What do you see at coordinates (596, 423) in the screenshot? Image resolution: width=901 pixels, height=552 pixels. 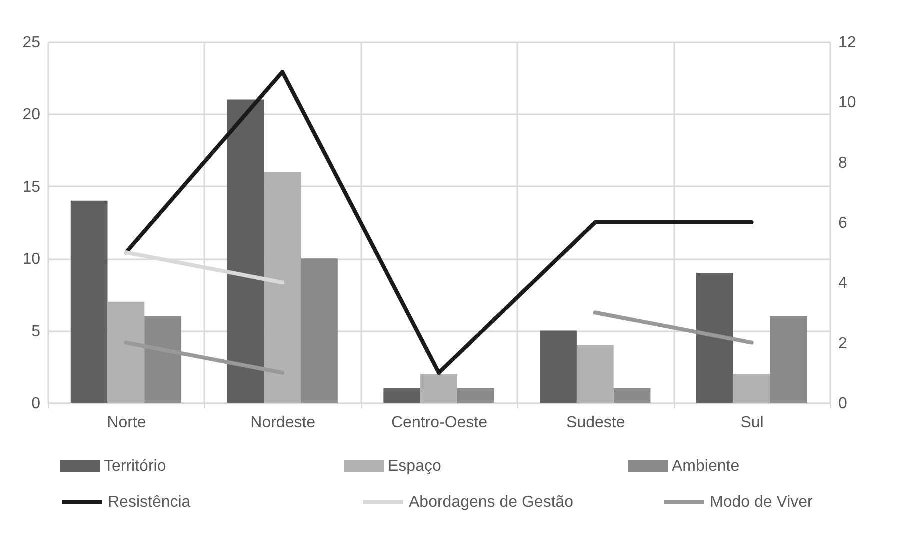 I see `x-tick-label: Sudeste` at bounding box center [596, 423].